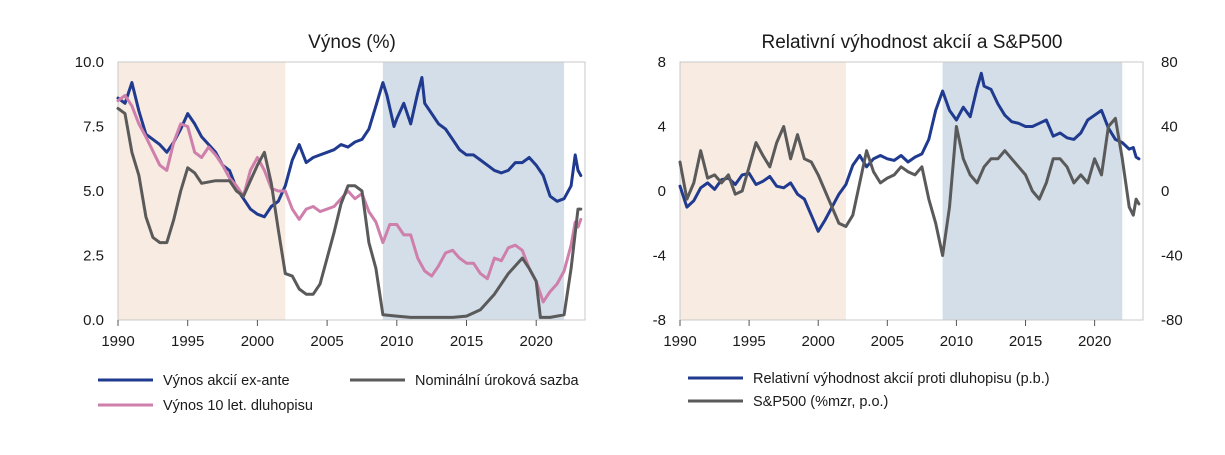 Image resolution: width=1225 pixels, height=455 pixels. Describe the element at coordinates (820, 402) in the screenshot. I see `legend-label: S&P500 (%mzr, p.o.)` at that location.